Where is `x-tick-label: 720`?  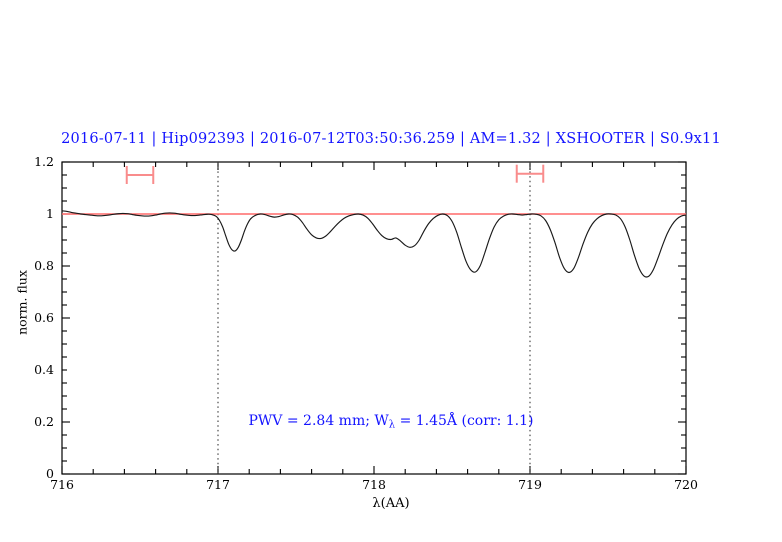
x-tick-label: 720 is located at coordinates (686, 484).